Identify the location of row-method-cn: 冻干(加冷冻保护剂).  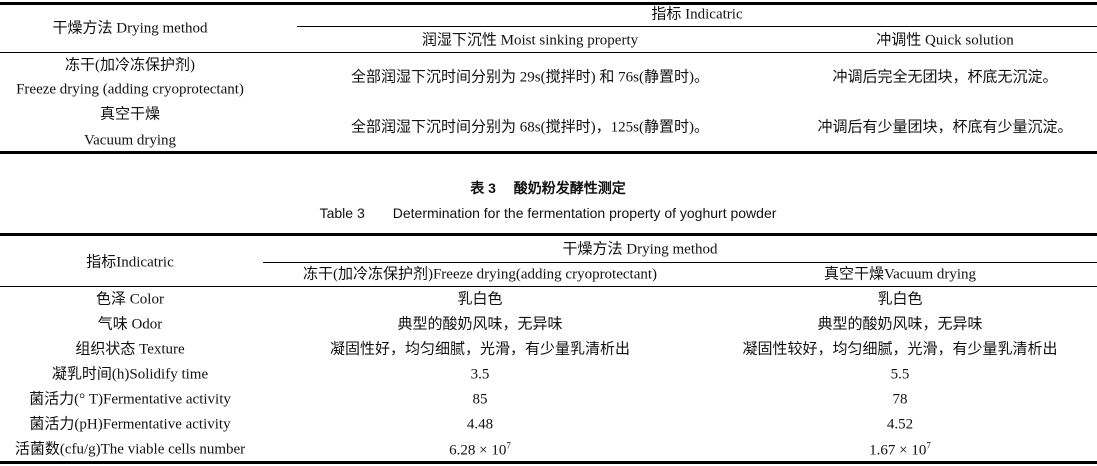
(130, 65).